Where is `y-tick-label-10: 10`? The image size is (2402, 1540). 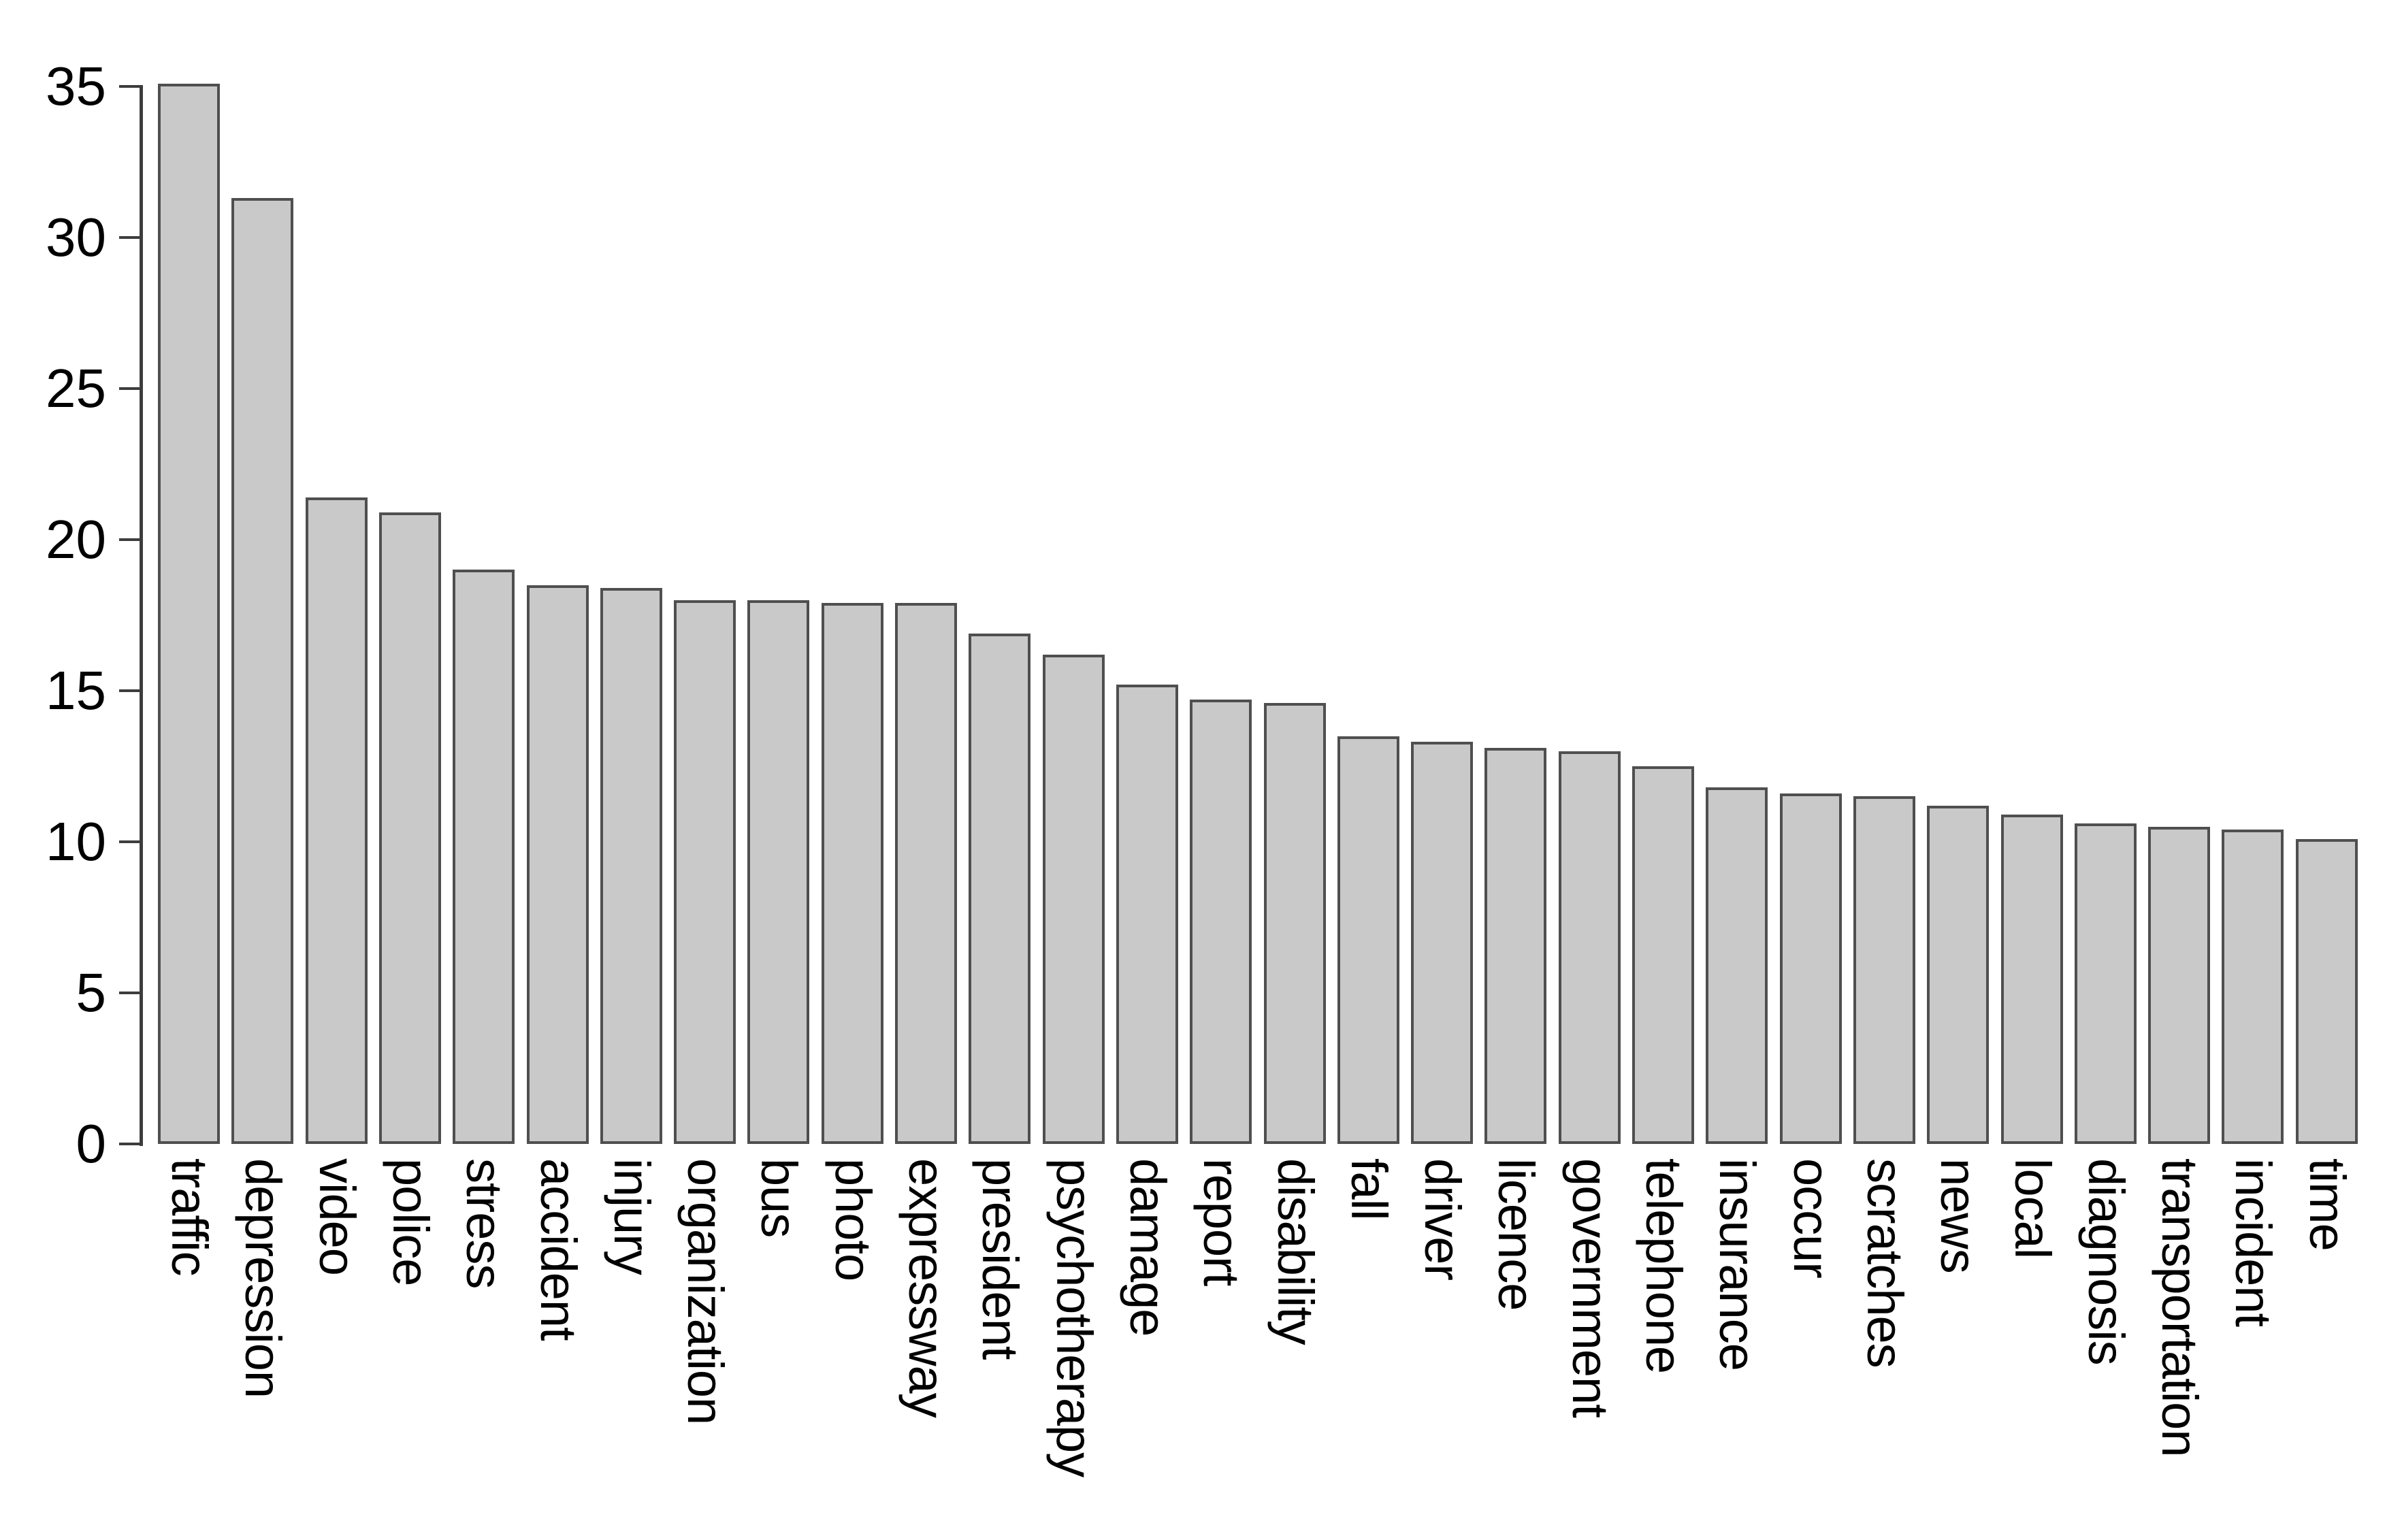
y-tick-label-10: 10 is located at coordinates (76, 841).